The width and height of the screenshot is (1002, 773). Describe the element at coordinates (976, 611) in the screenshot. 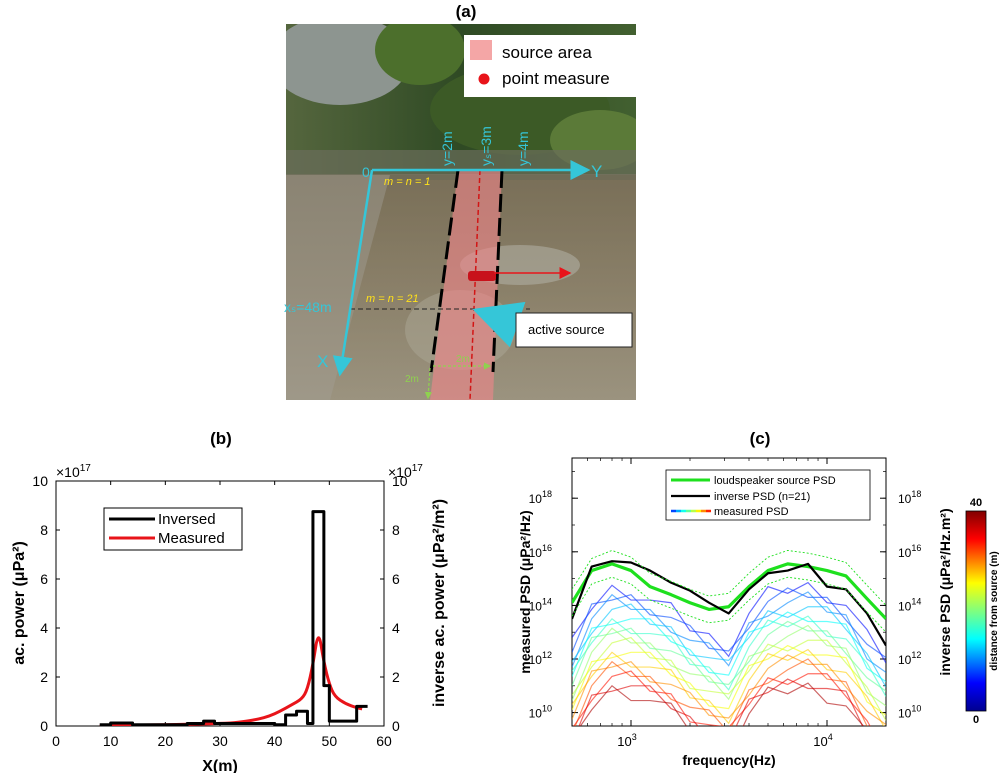

I see `colorbar-gradient` at that location.